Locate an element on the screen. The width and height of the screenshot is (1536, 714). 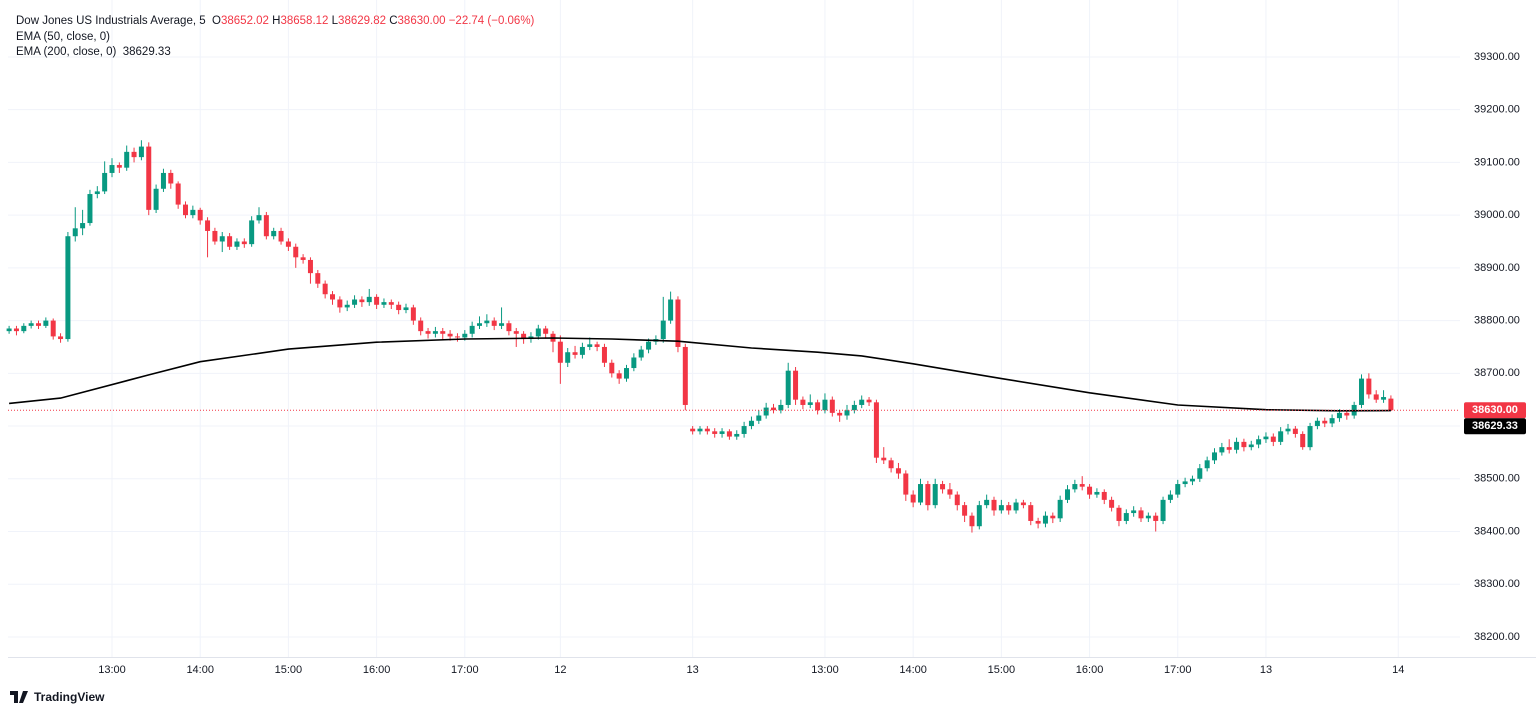
x-tick-label: 12 is located at coordinates (560, 670).